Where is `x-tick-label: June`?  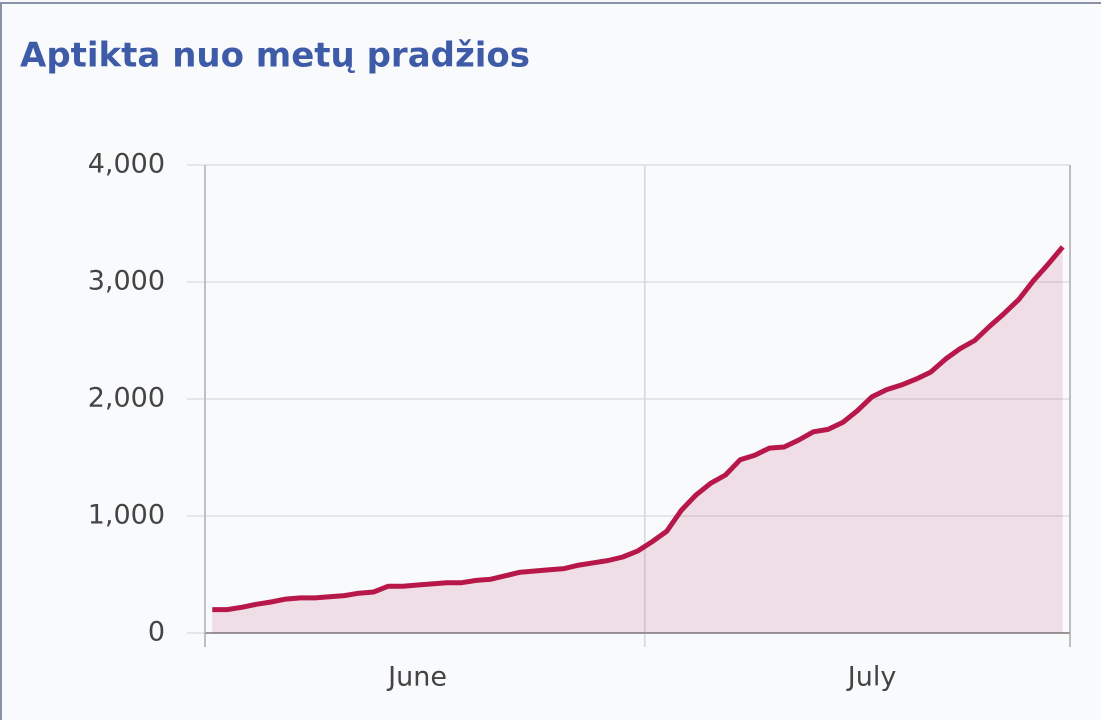
x-tick-label: June is located at coordinates (416, 677).